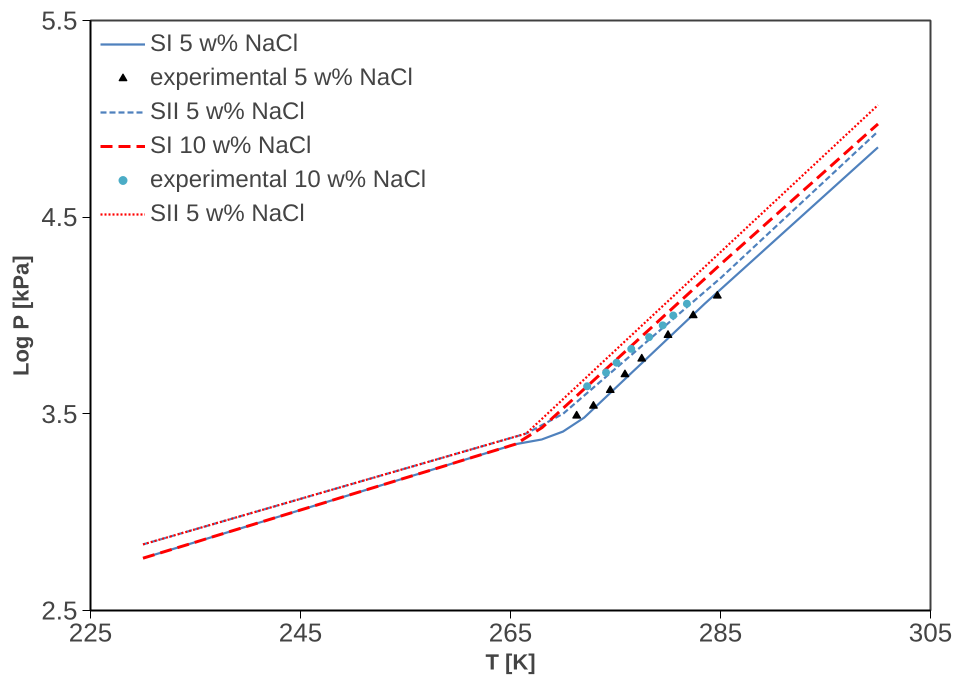  What do you see at coordinates (21, 315) in the screenshot?
I see `y-axis-title: Log P [kPa]` at bounding box center [21, 315].